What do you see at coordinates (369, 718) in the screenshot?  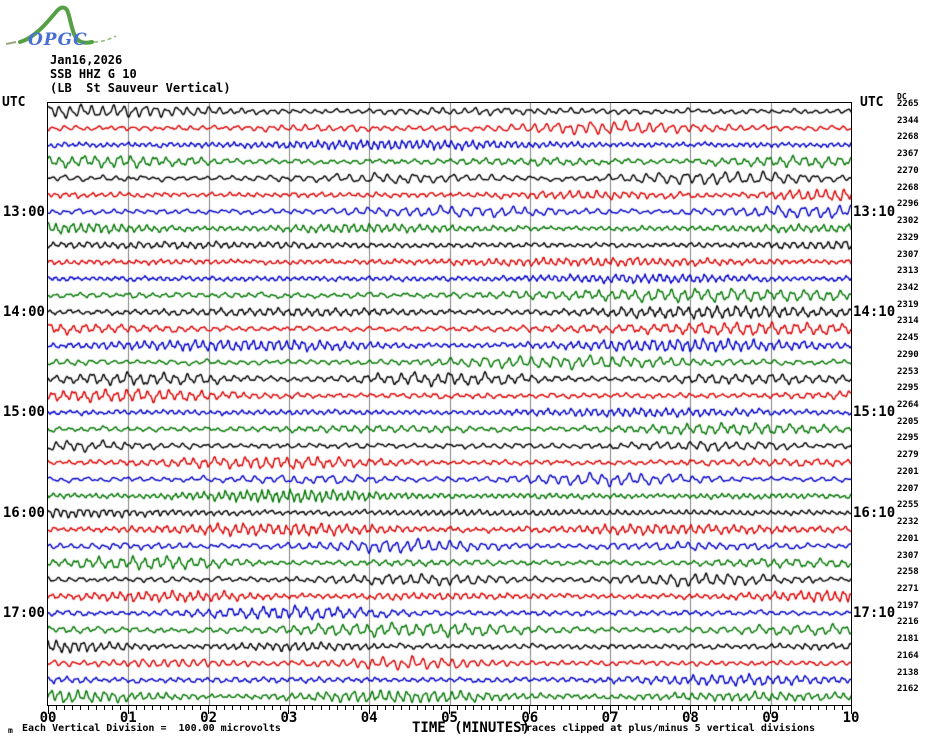 I see `x-axis-tick-label: 04` at bounding box center [369, 718].